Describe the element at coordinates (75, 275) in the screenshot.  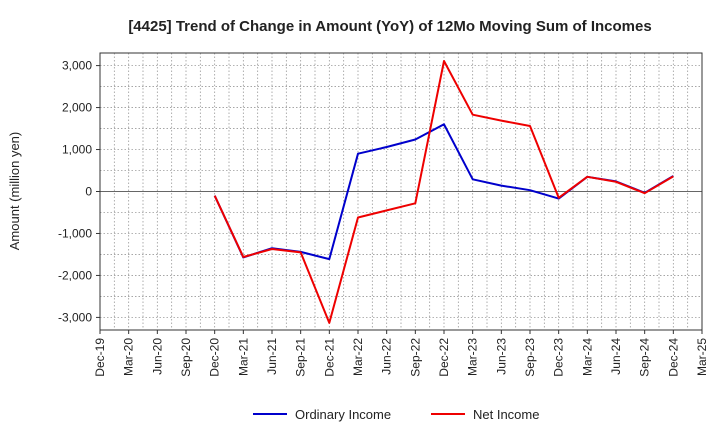
I see `y-tick-label: -2,000` at that location.